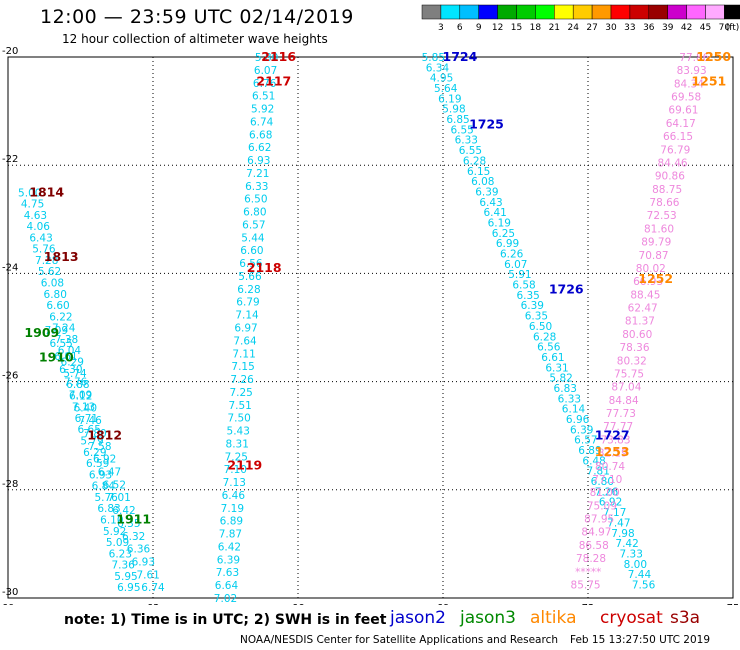 This screenshot has height=650, width=740. I want to click on swh-value: 7.11, so click(243, 354).